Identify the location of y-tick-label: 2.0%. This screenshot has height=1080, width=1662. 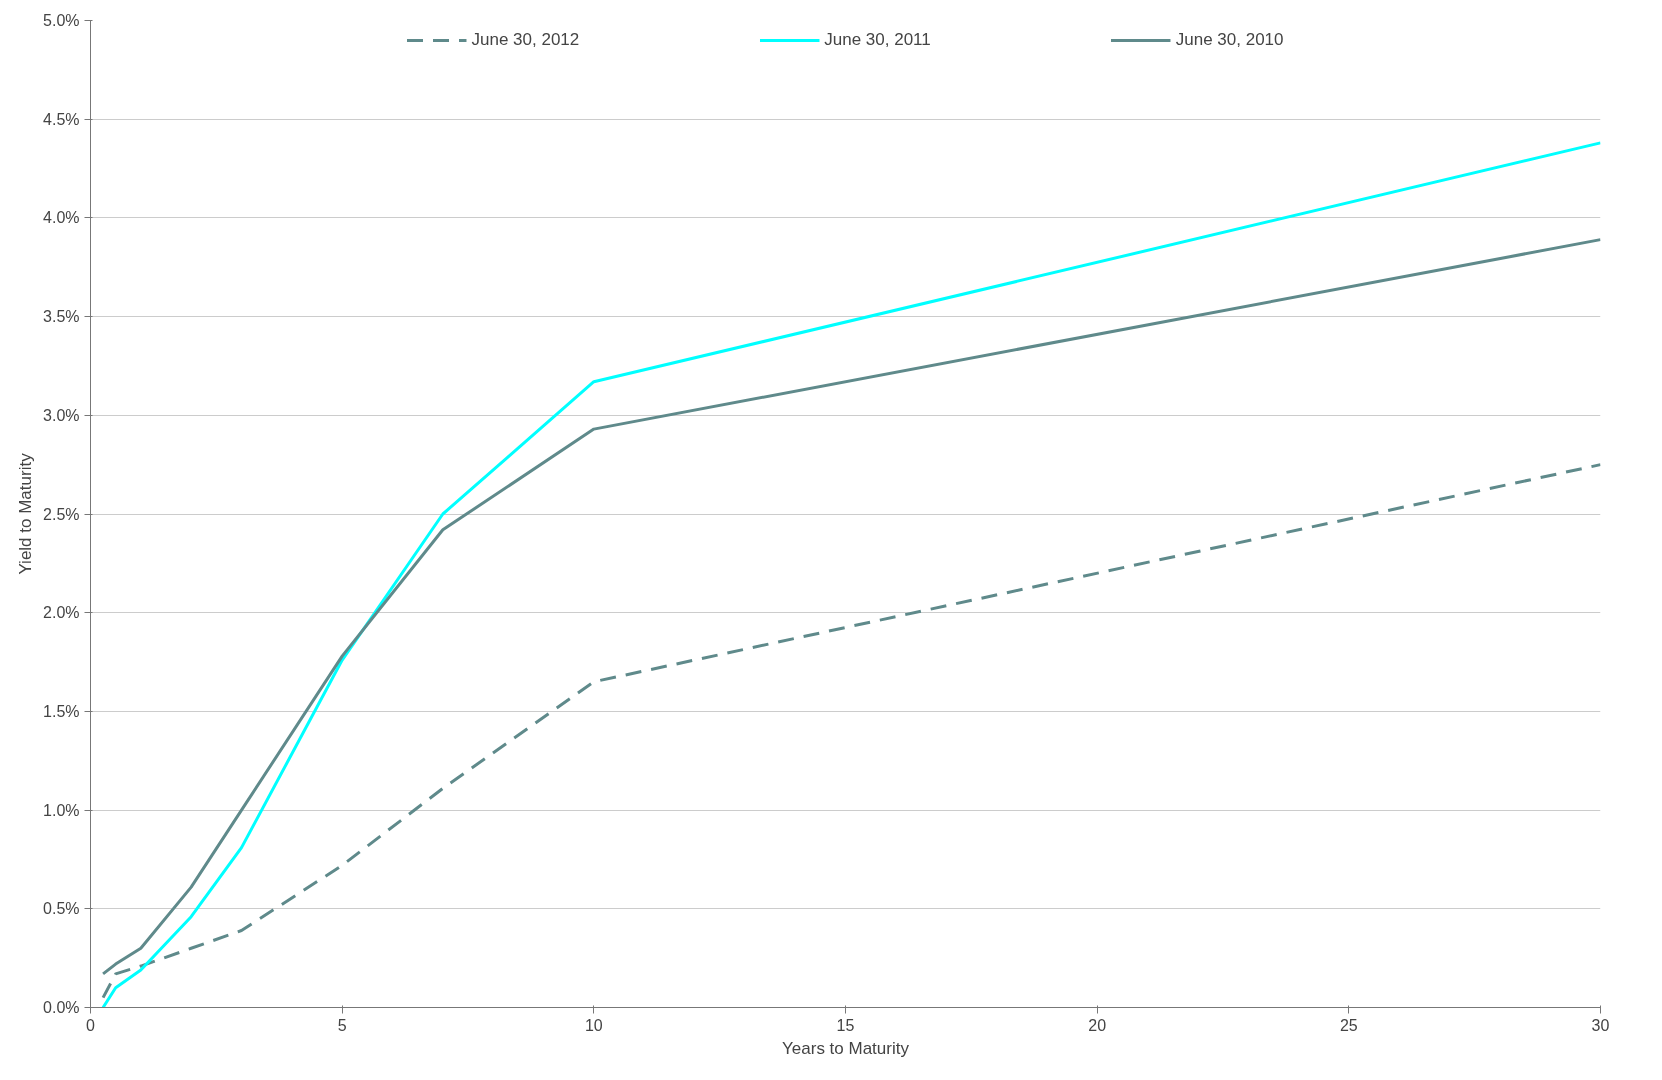
(61, 613).